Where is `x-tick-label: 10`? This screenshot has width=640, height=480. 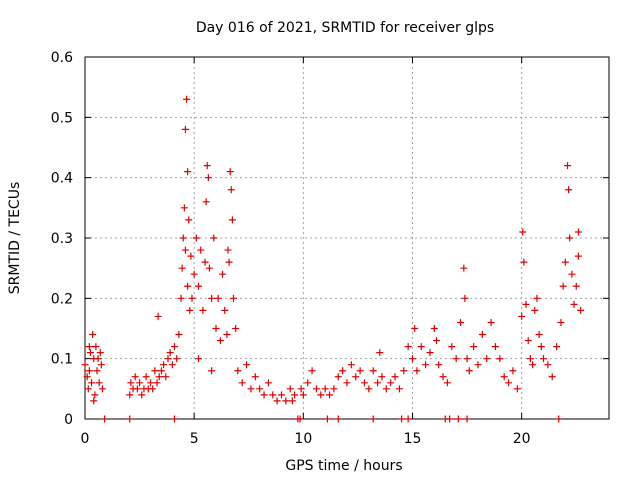
x-tick-label: 10 is located at coordinates (303, 439).